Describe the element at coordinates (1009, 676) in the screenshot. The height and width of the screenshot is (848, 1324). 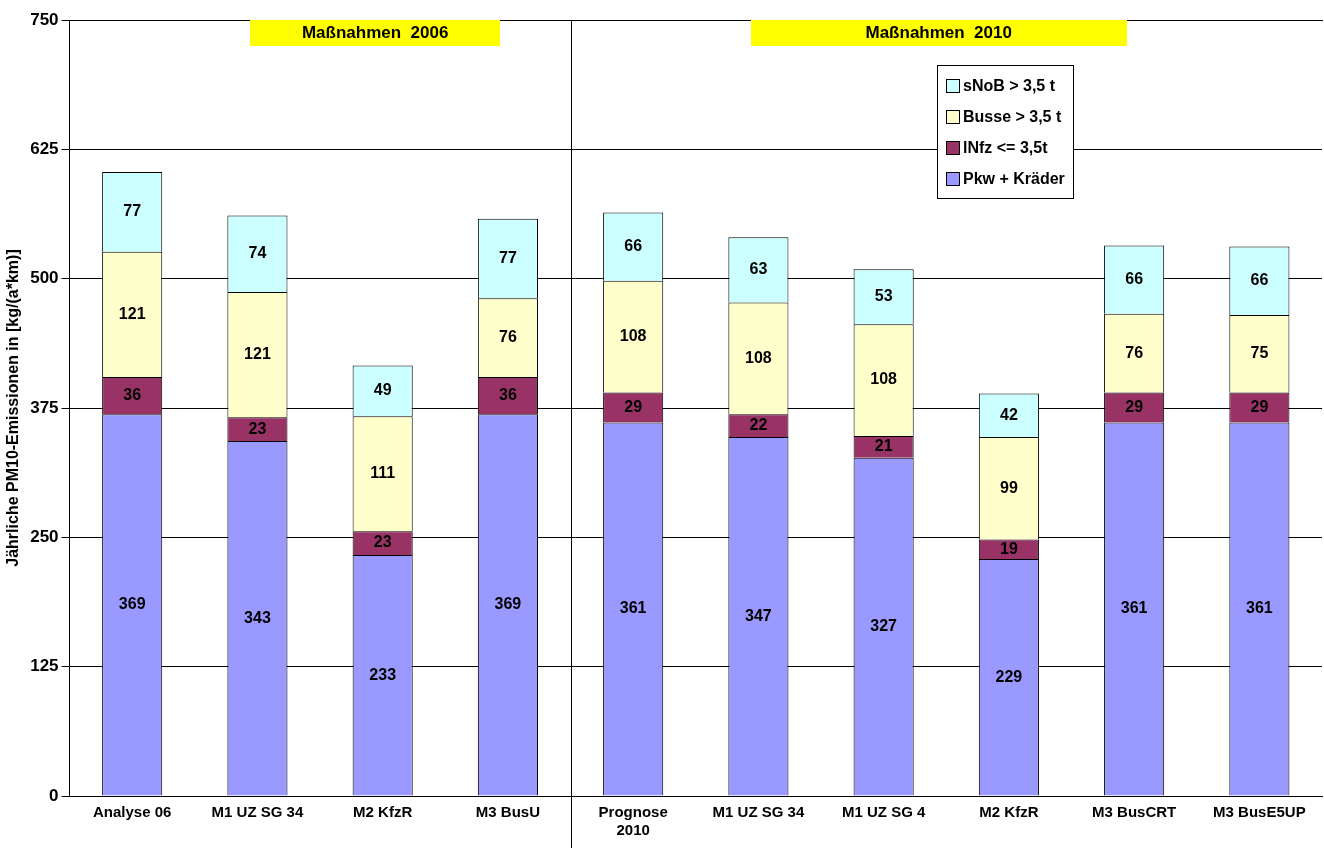
I see `data-label: 229` at that location.